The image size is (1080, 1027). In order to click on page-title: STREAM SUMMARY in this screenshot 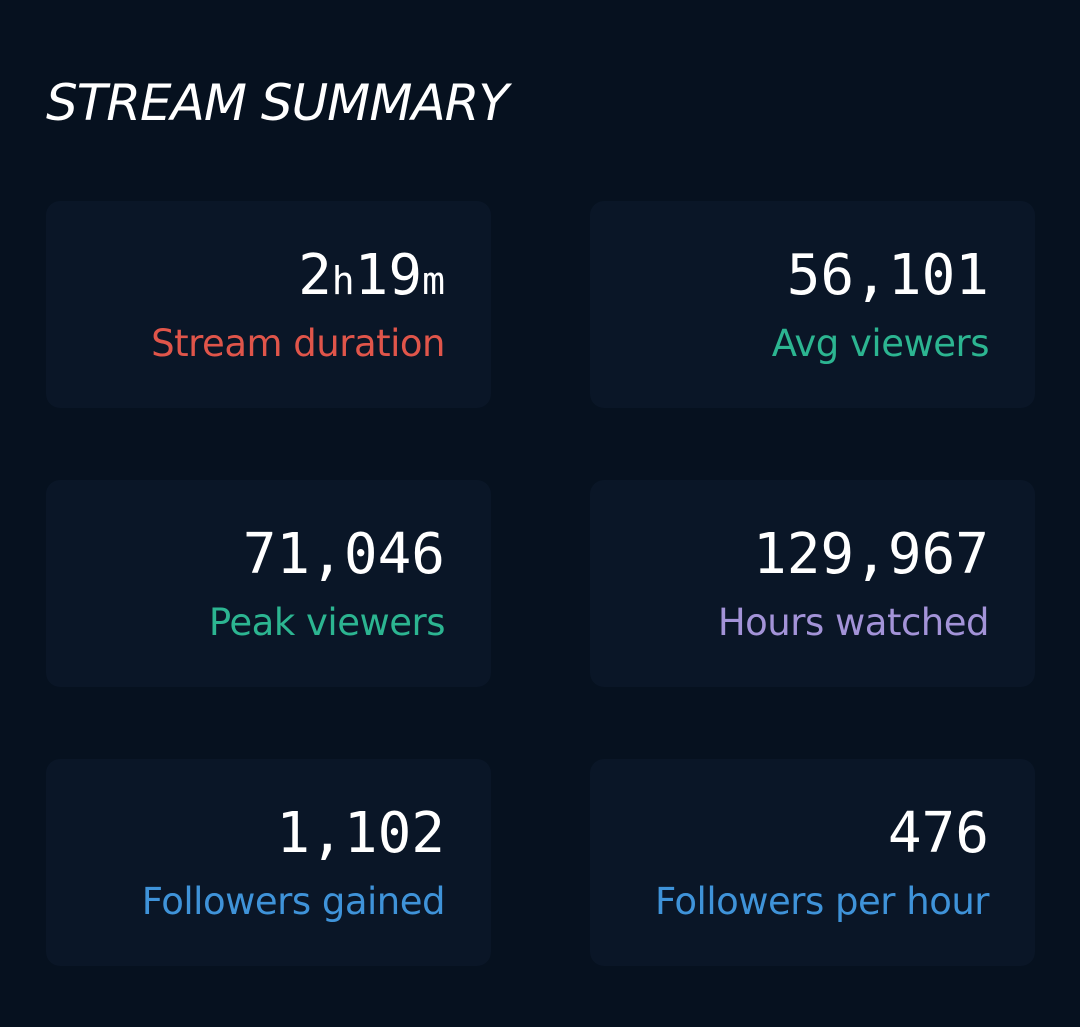, I will do `click(277, 103)`.